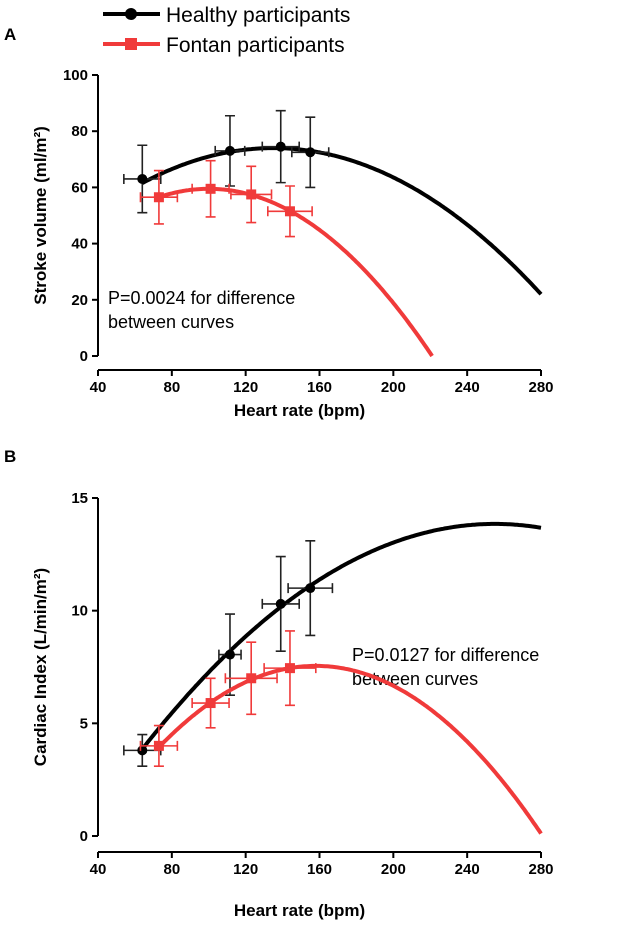 This screenshot has height=925, width=630. Describe the element at coordinates (258, 15) in the screenshot. I see `legend-label: Healthy participants` at that location.